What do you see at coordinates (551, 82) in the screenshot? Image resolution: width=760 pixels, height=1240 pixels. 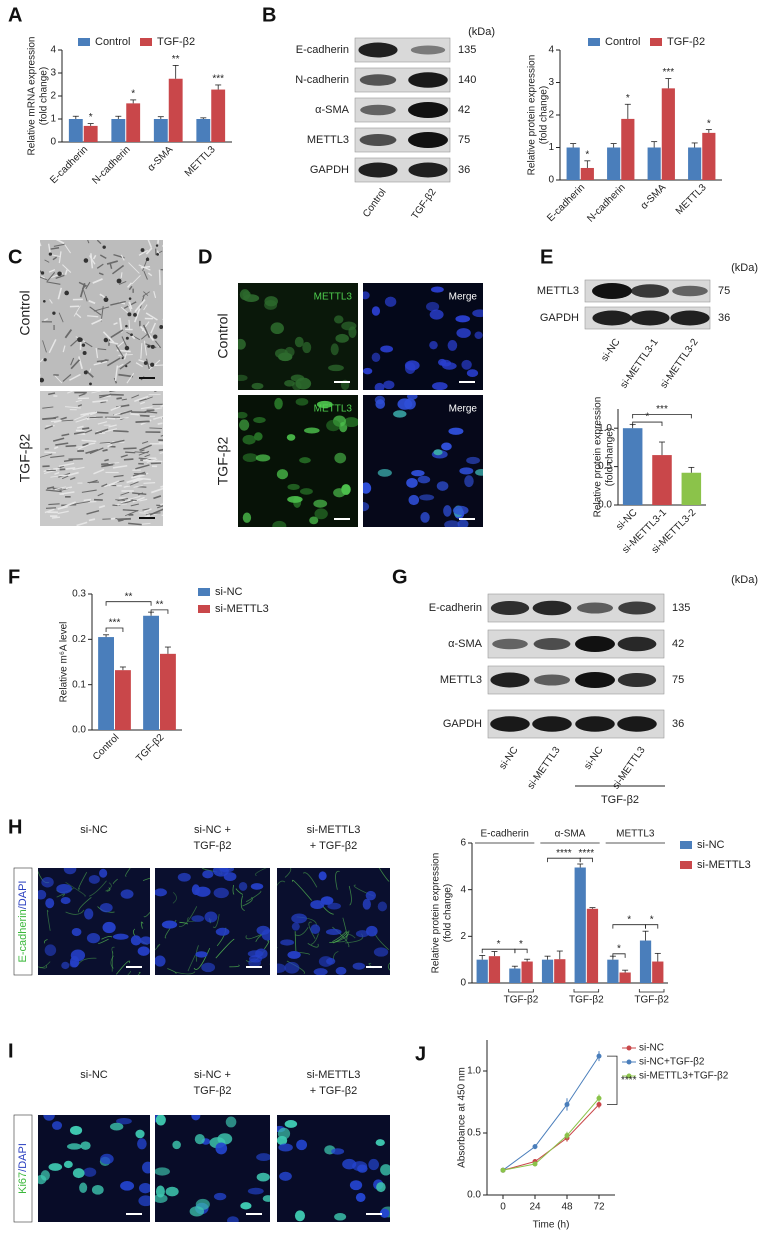 I see `y-tick-label: 3` at bounding box center [551, 82].